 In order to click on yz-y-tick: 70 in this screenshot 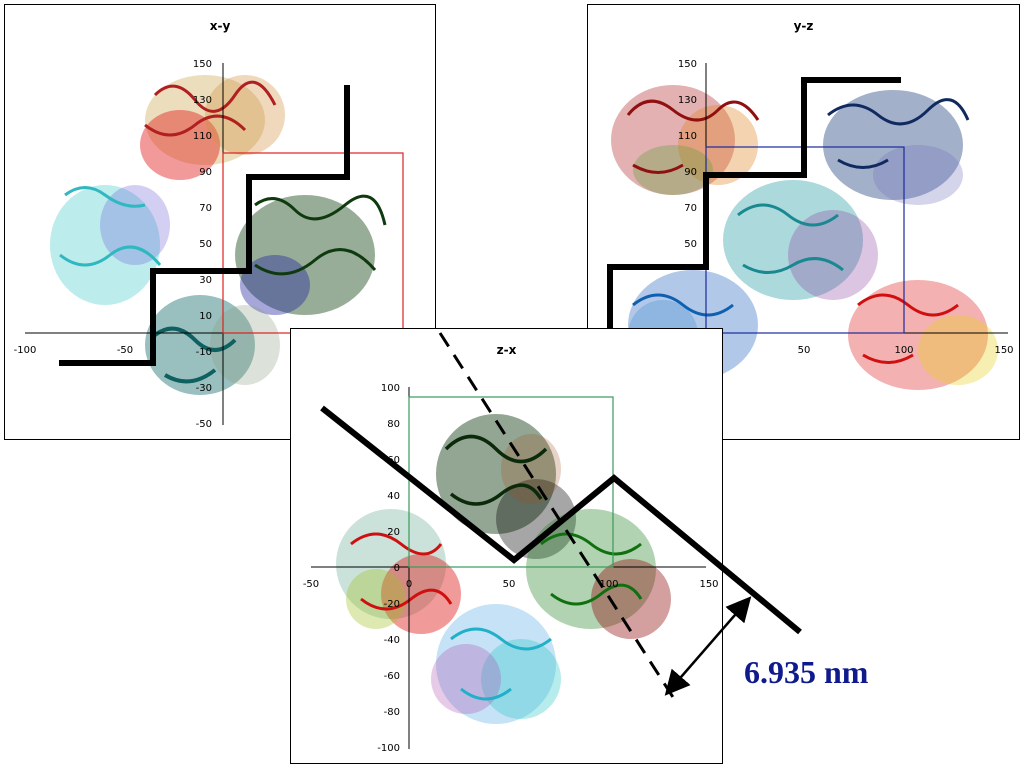, I will do `click(690, 208)`.